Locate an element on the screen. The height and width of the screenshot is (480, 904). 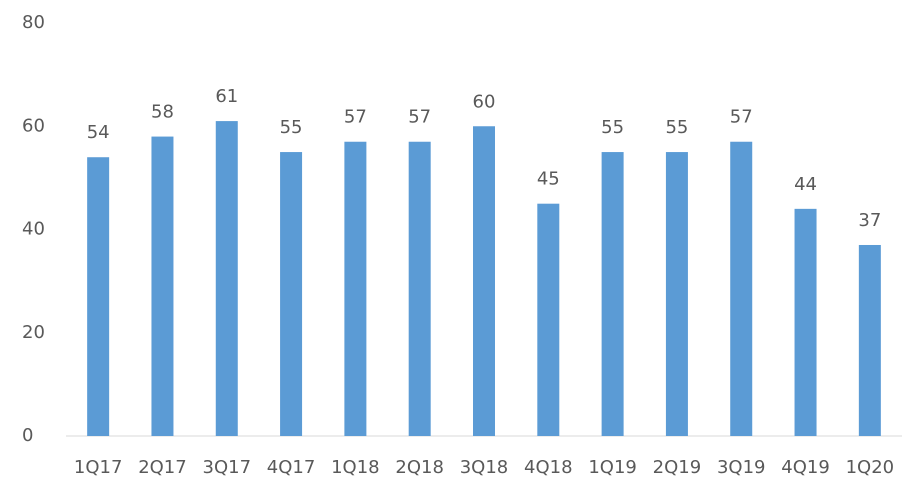
x-tick-label: 3Q18 is located at coordinates (484, 467).